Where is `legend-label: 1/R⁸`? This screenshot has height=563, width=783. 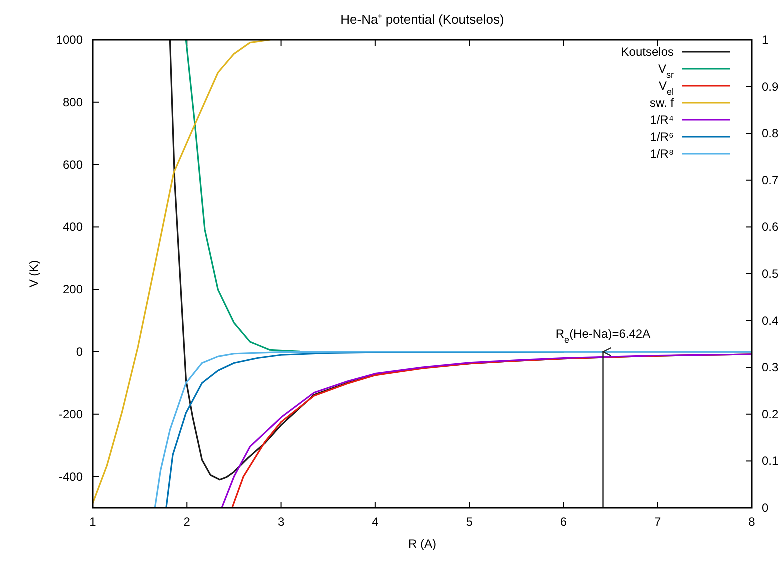
legend-label: 1/R⁸ is located at coordinates (662, 154).